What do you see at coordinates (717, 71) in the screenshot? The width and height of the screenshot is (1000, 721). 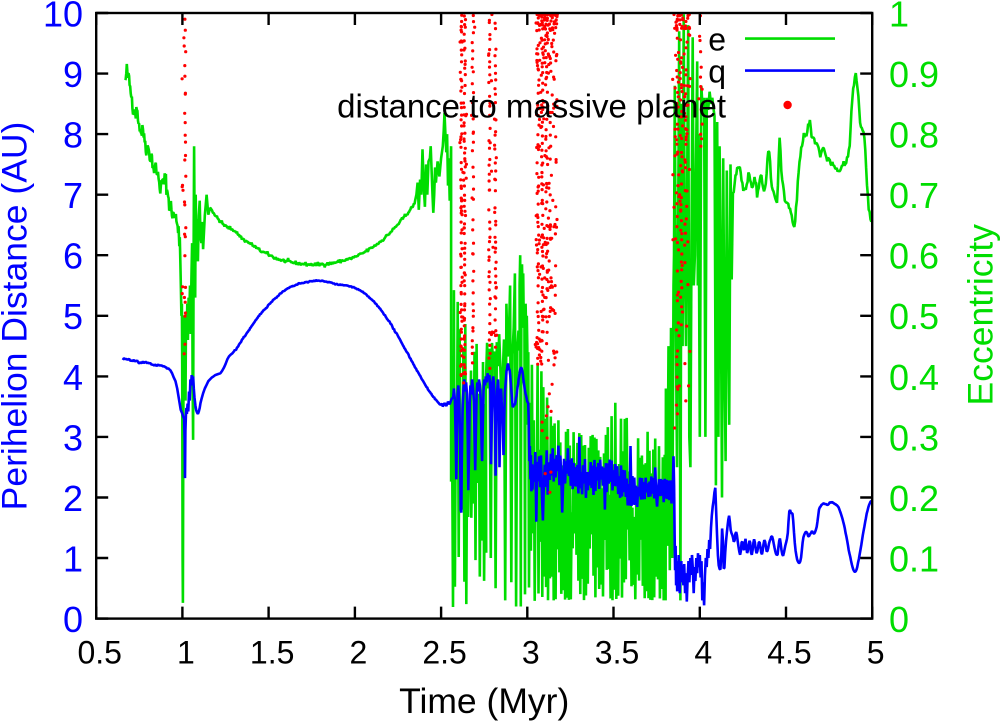 I see `svg-text: q` at bounding box center [717, 71].